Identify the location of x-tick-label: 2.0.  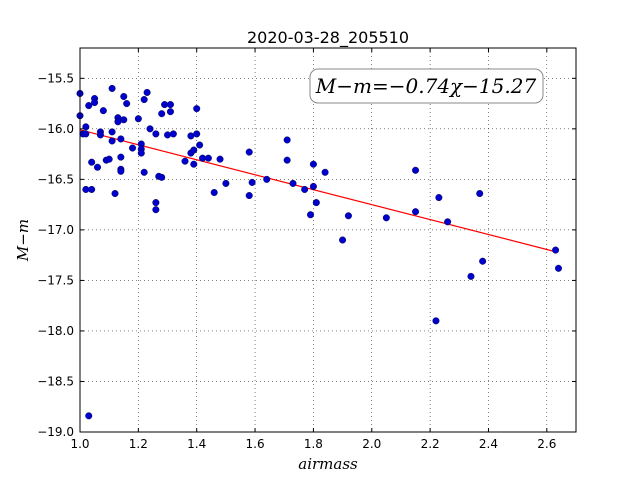
(371, 444).